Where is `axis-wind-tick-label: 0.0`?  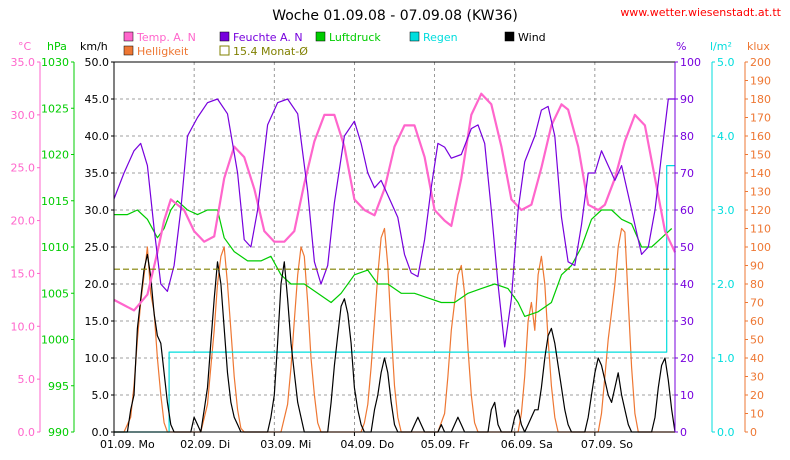
axis-wind-tick-label: 0.0 is located at coordinates (101, 432).